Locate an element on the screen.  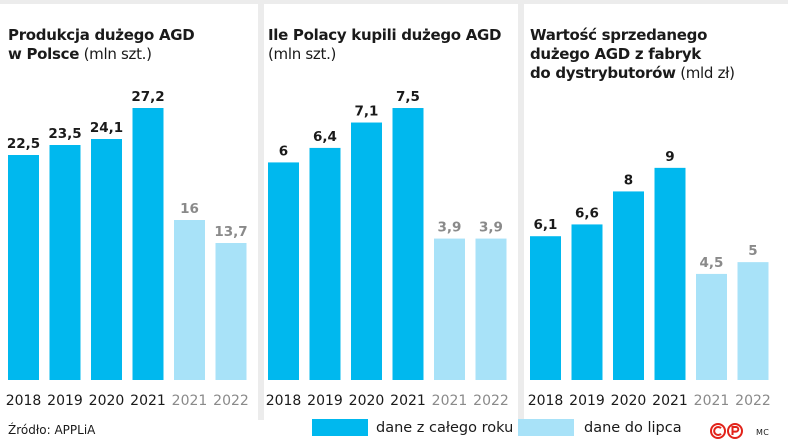
data-label: 6,6 is located at coordinates (587, 213).